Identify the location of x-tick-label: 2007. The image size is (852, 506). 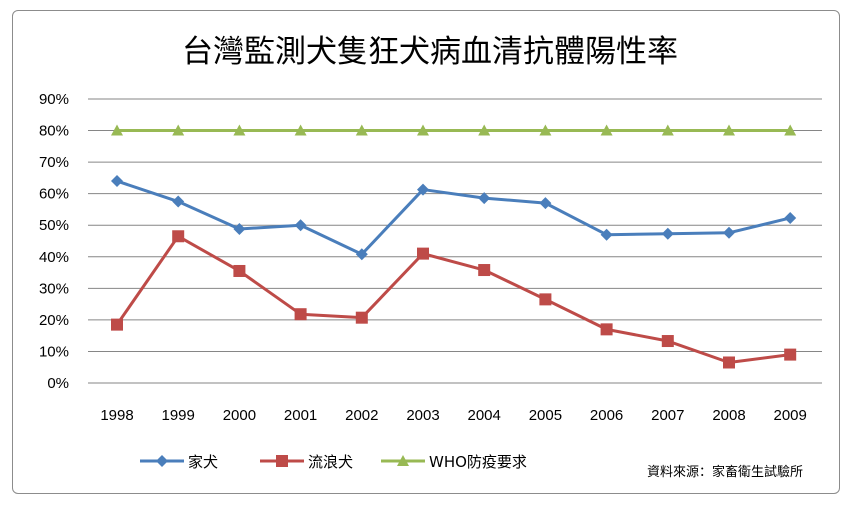
(667, 415).